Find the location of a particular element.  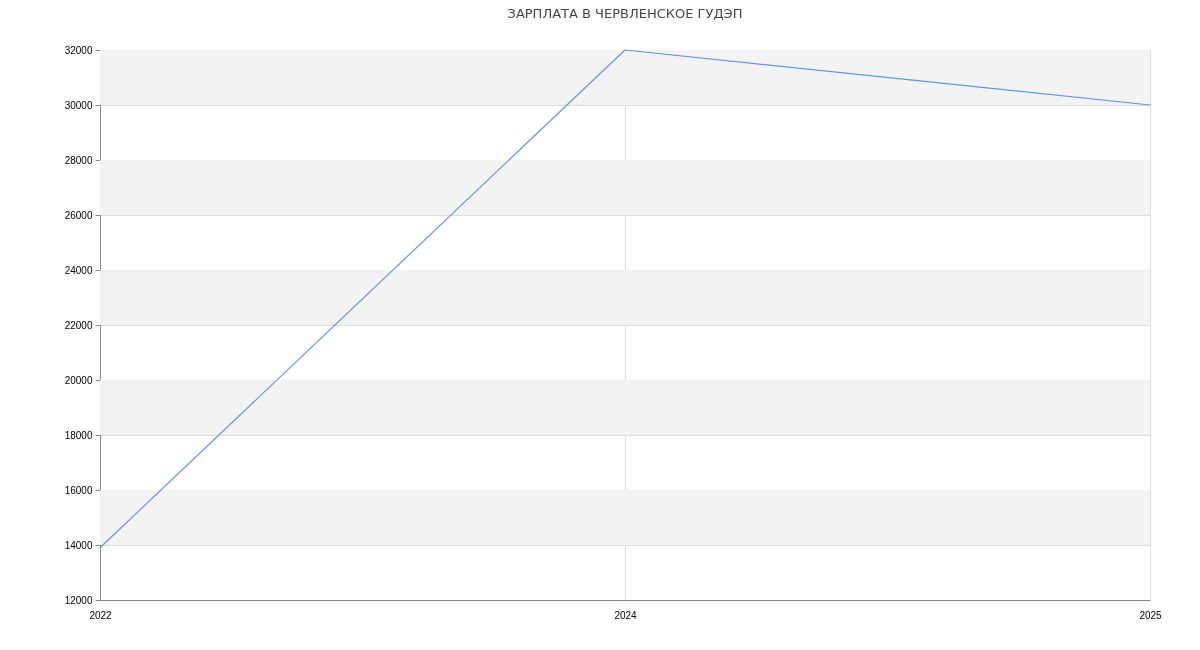

x-tick-label: 2024 is located at coordinates (626, 615).